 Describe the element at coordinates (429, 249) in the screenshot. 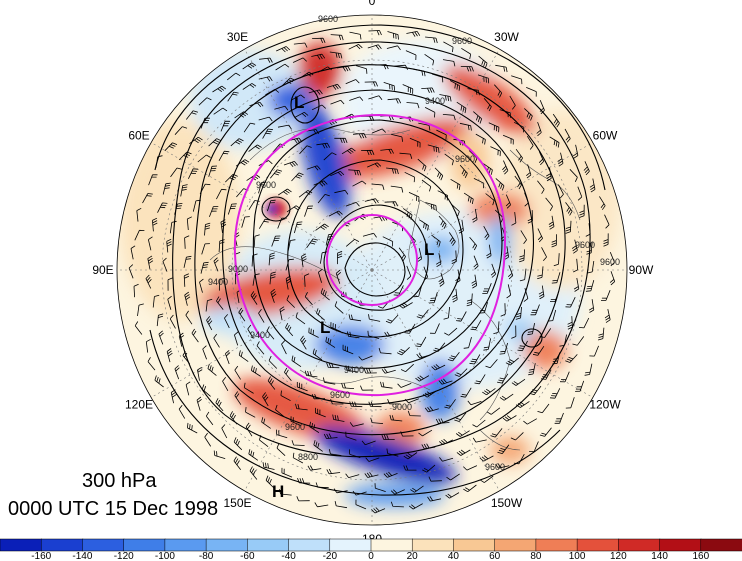

I see `low-center: L` at that location.